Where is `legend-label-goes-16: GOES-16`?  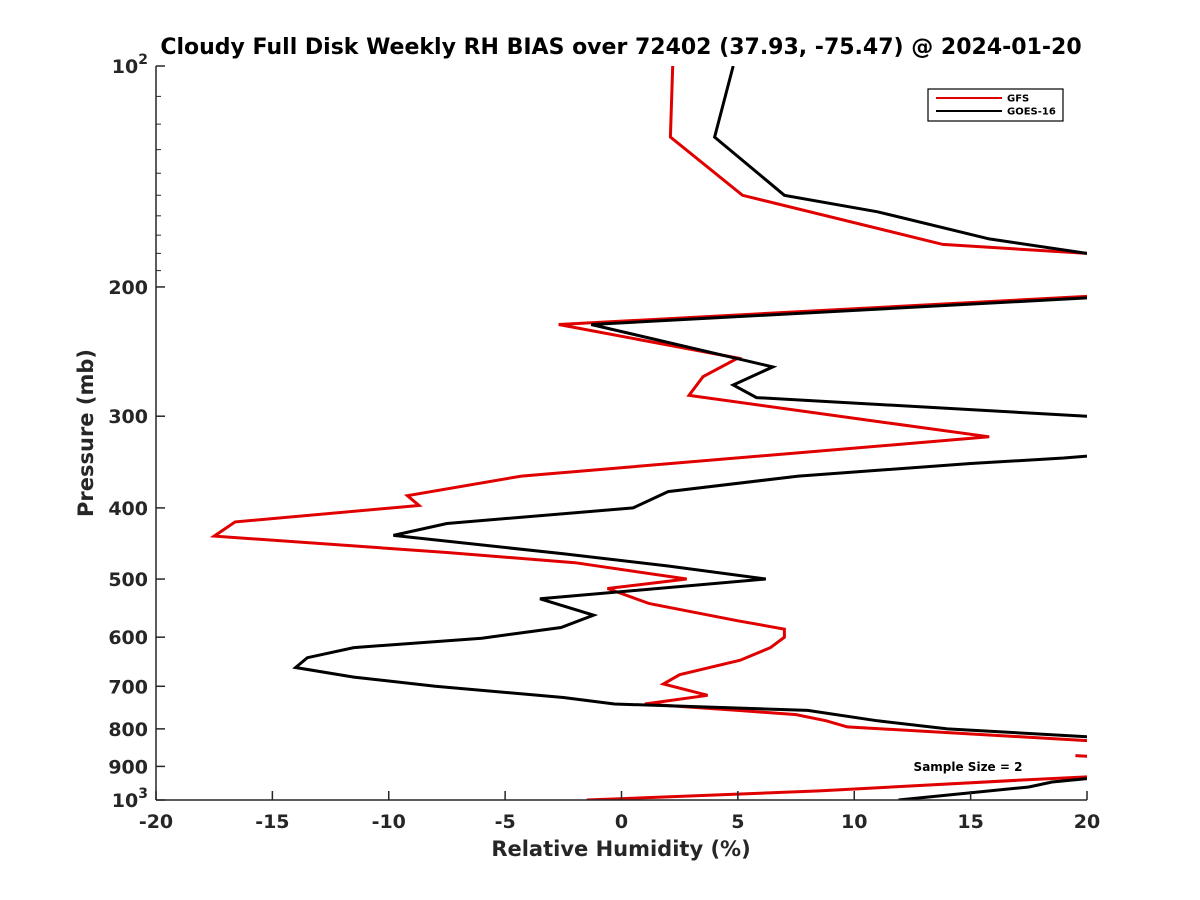 legend-label-goes-16: GOES-16 is located at coordinates (1031, 112).